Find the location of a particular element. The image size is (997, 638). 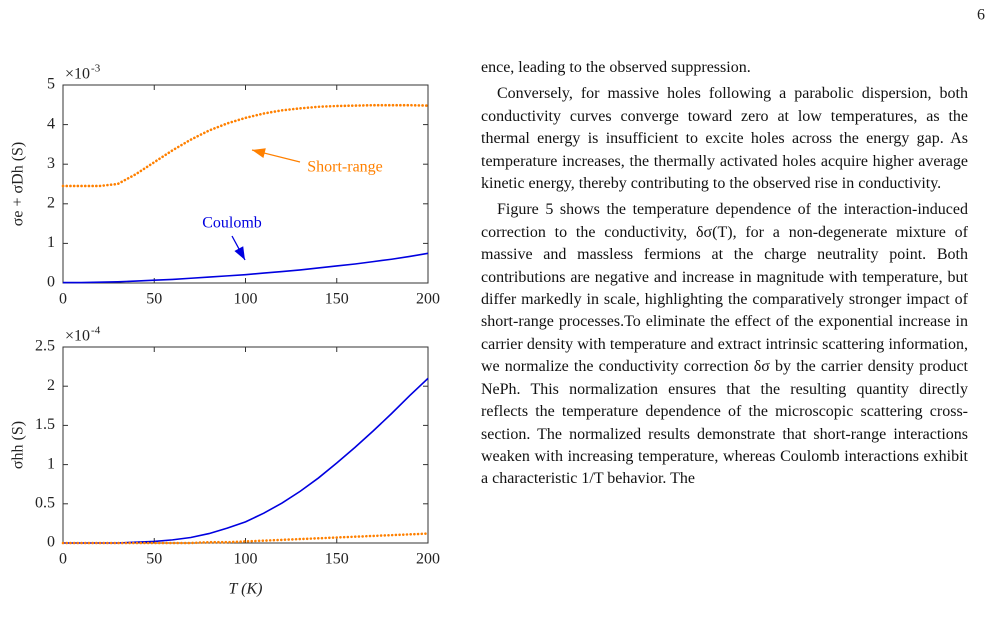

y-axis-label: σhh (S) is located at coordinates (18, 445).